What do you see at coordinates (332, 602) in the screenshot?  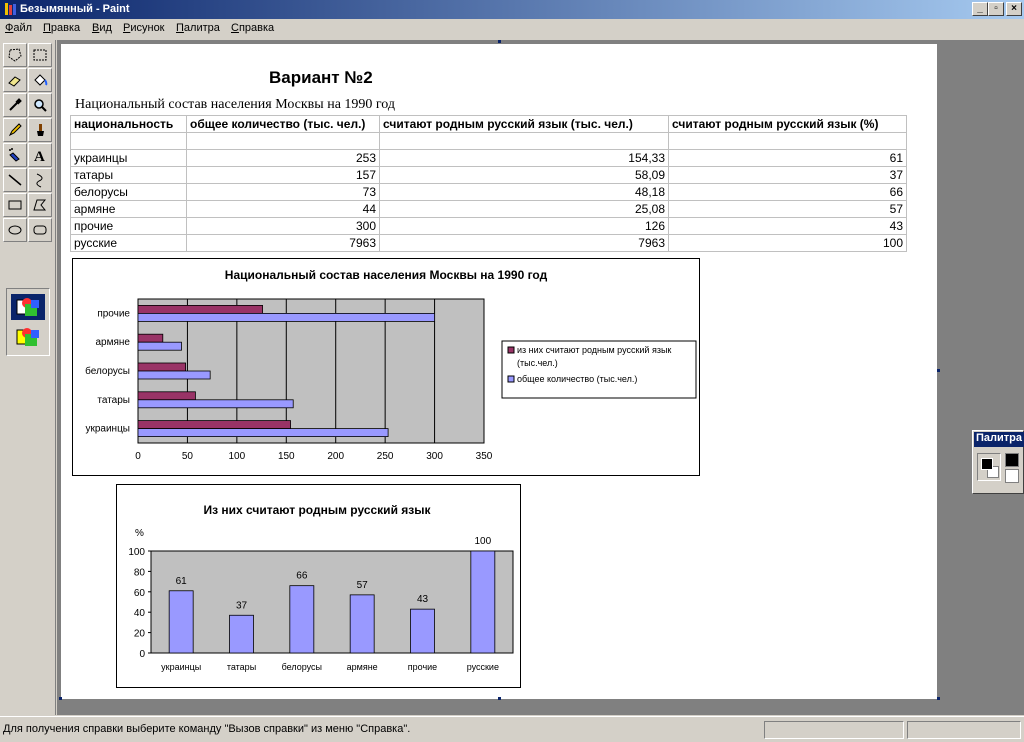 I see `plot-area` at bounding box center [332, 602].